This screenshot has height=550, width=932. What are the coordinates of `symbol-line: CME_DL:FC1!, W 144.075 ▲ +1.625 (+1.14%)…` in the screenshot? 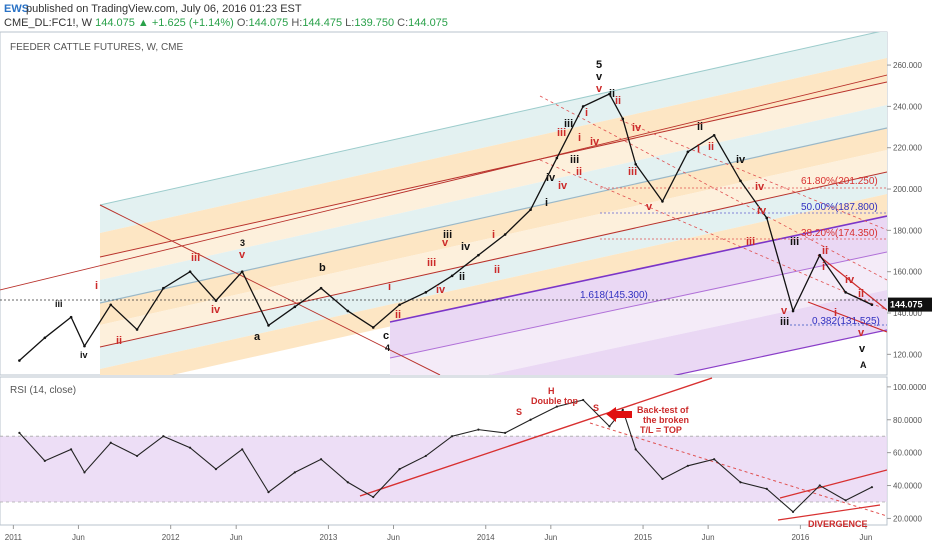 It's located at (226, 23).